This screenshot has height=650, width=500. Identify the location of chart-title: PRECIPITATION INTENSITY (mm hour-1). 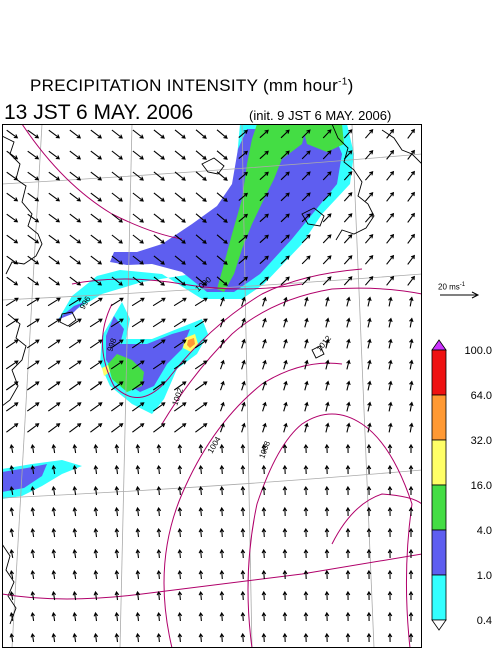
(192, 86).